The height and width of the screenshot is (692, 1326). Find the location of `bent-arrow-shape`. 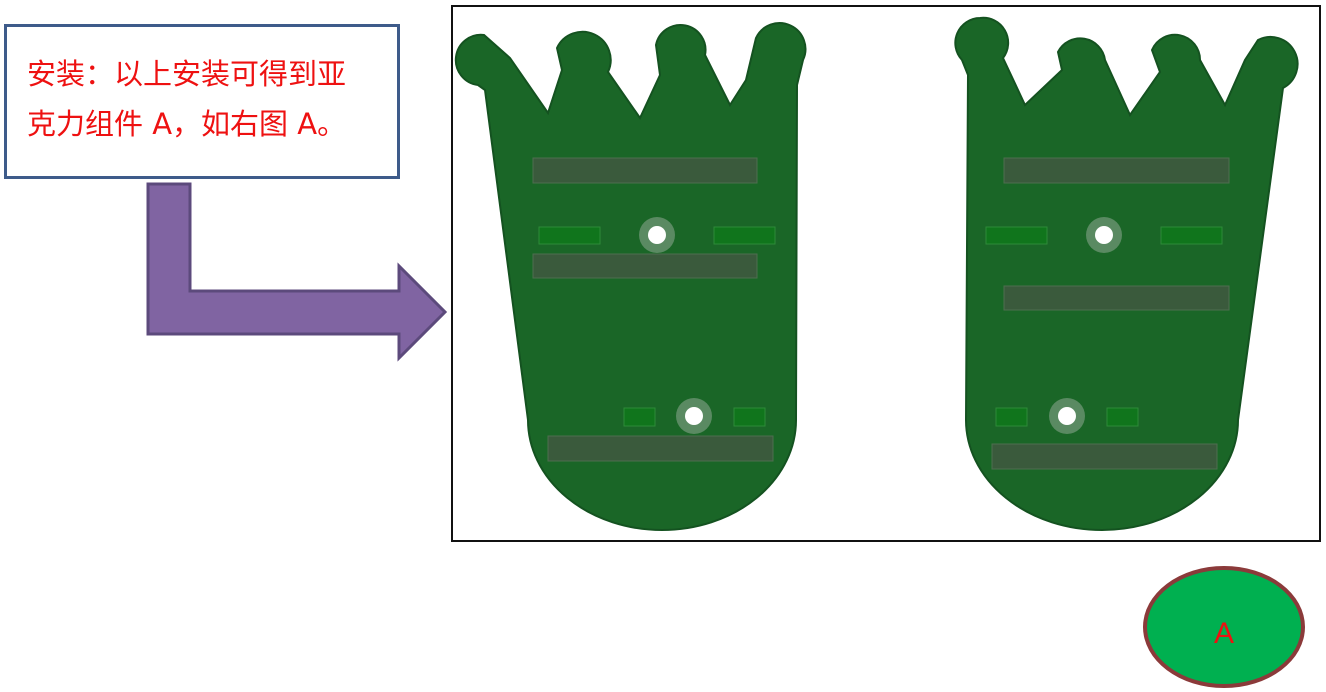

bent-arrow-shape is located at coordinates (297, 272).